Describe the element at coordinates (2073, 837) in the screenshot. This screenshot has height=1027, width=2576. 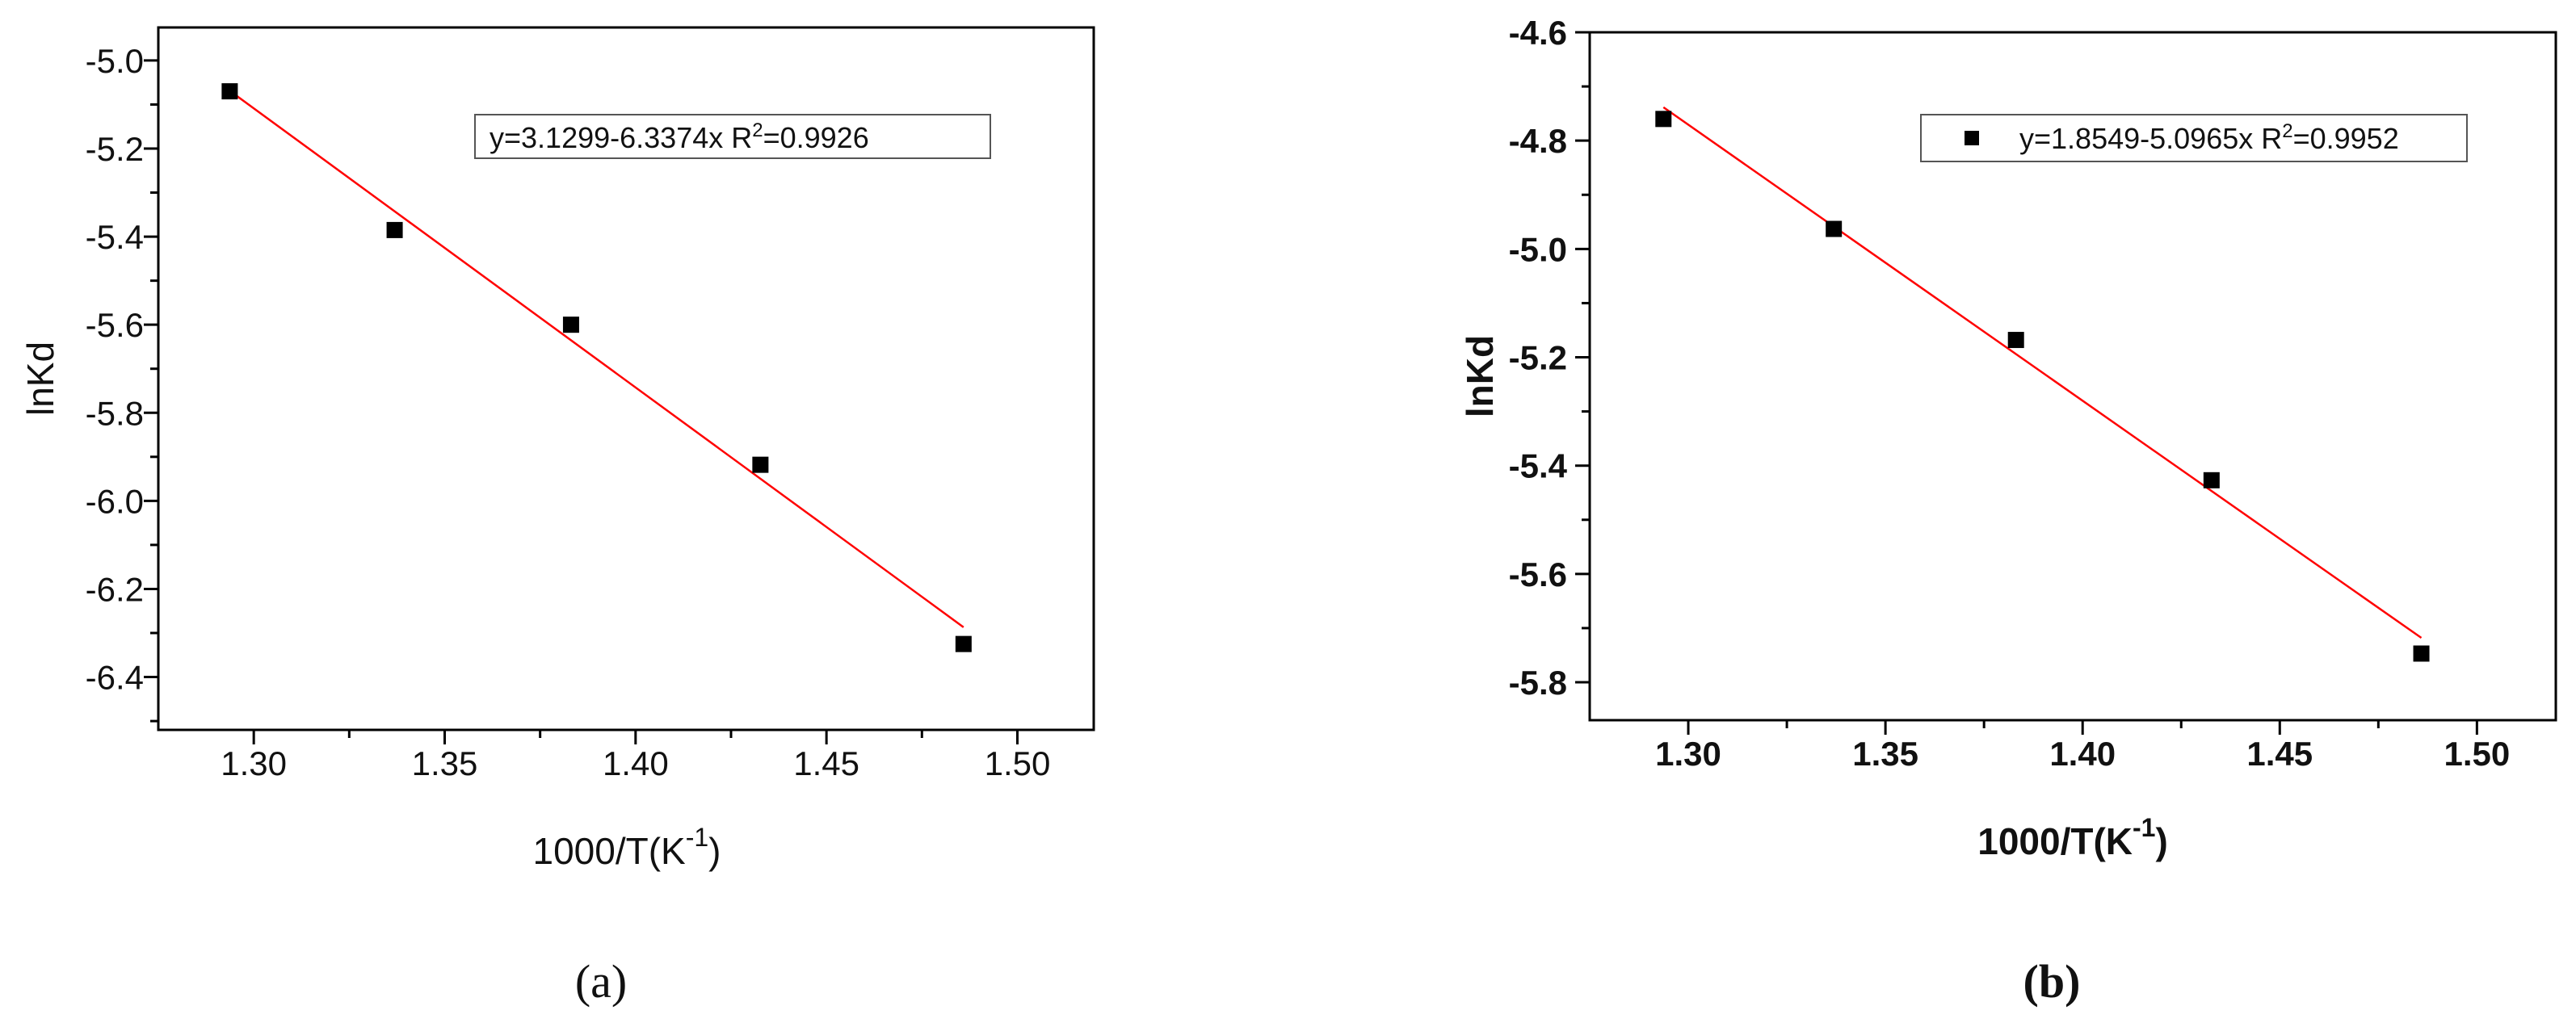
I see `chart-b-x-axis-title: 1000/T(K-1)` at that location.